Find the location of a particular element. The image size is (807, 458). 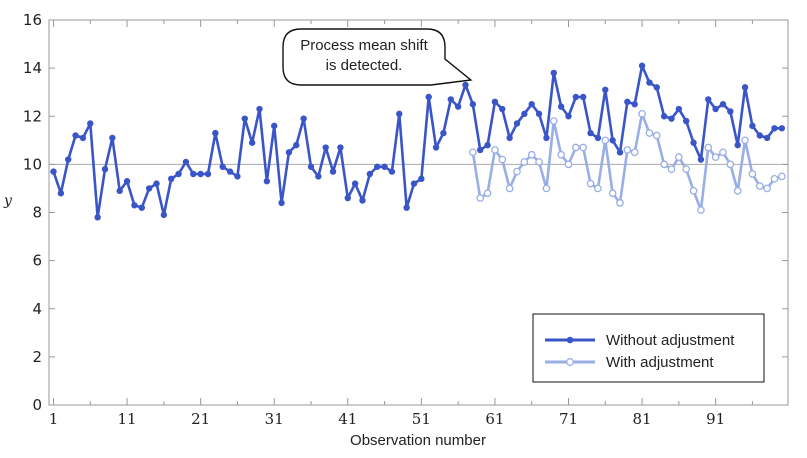

y-tick-label: 0 is located at coordinates (37, 405).